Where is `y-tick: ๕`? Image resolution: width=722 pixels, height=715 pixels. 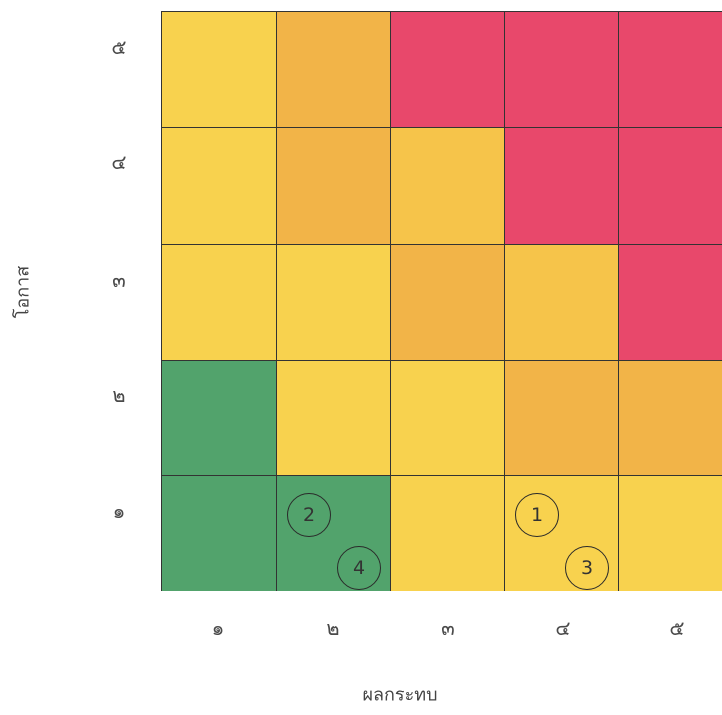 y-tick: ๕ is located at coordinates (119, 47).